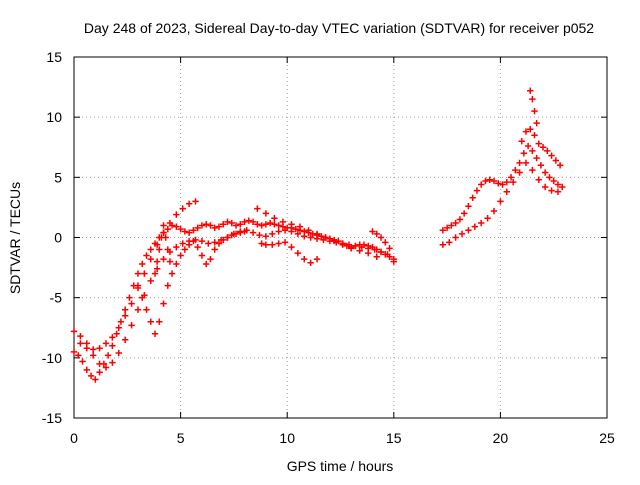 This screenshot has height=485, width=640. Describe the element at coordinates (54, 117) in the screenshot. I see `y-tick-label: 10` at that location.